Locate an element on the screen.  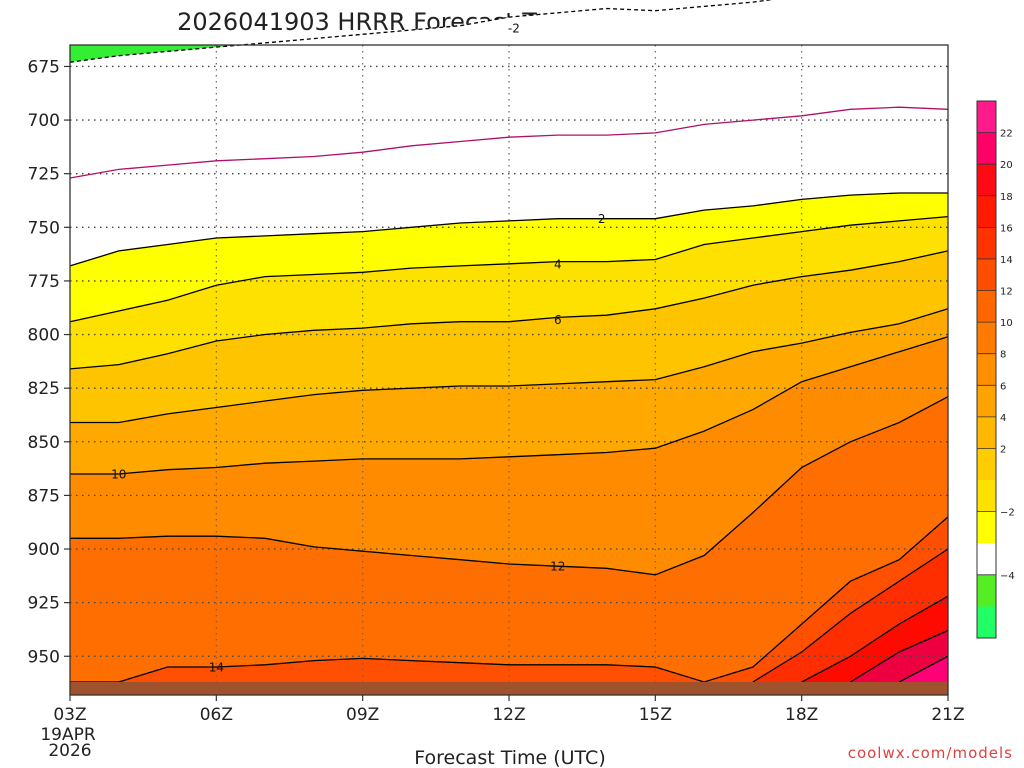
ytick-label-850: 850 is located at coordinates (44, 443).